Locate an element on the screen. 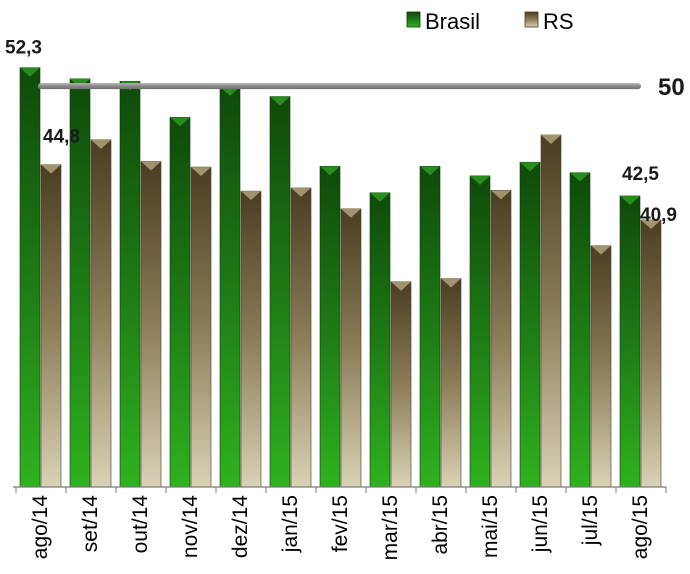 This screenshot has width=690, height=574. data-label: 40,9 is located at coordinates (658, 215).